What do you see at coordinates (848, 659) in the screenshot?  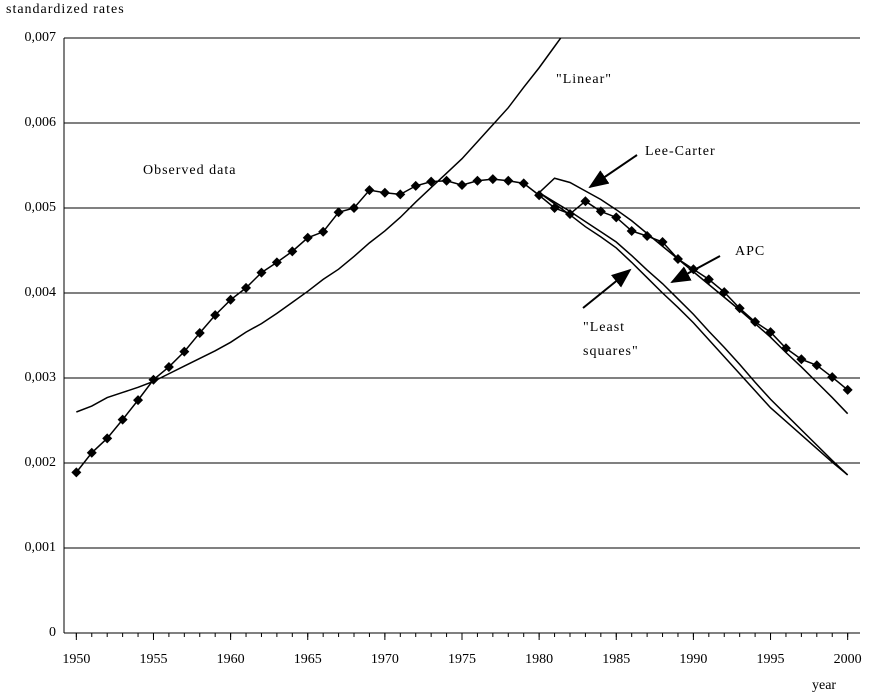 I see `x-tick-label: 2000` at bounding box center [848, 659].